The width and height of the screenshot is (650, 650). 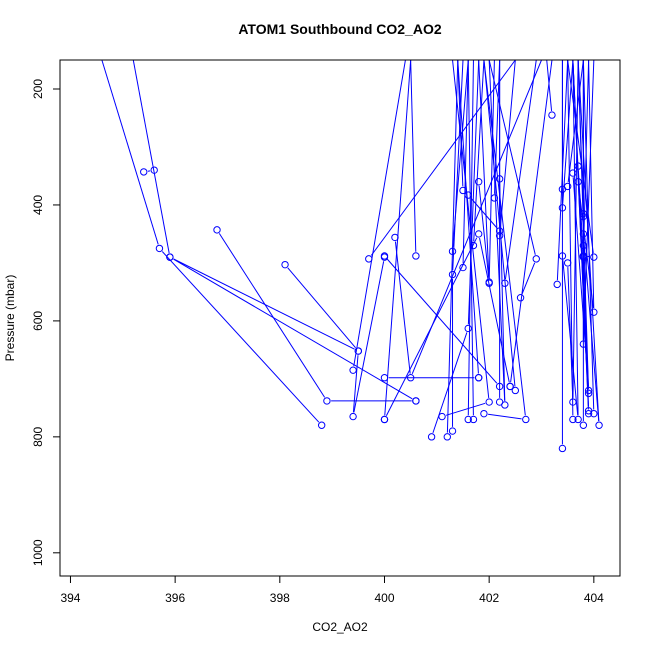 What do you see at coordinates (38, 437) in the screenshot?
I see `y-tick-label: 800` at bounding box center [38, 437].